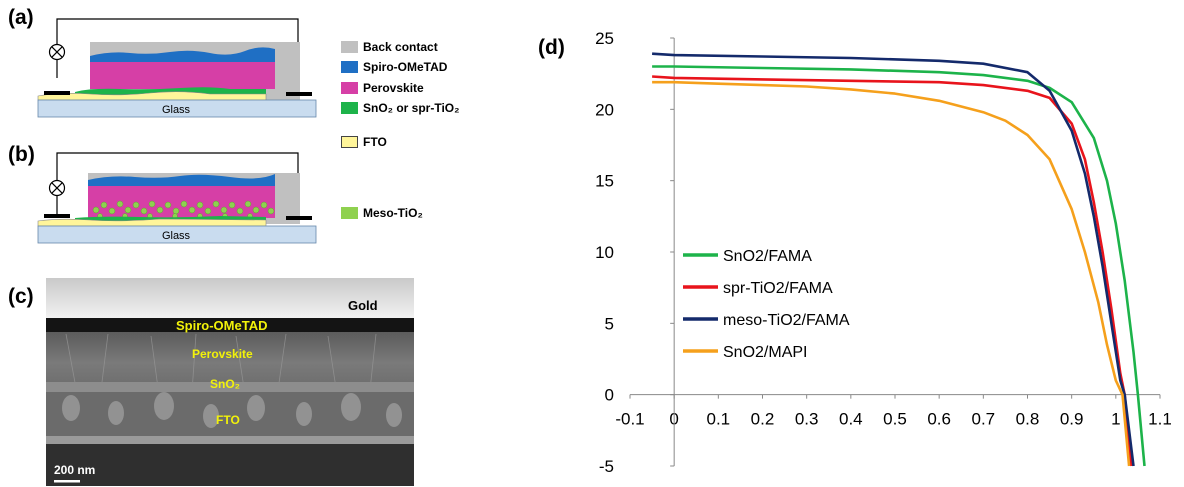 This screenshot has height=487, width=1184. What do you see at coordinates (349, 142) in the screenshot?
I see `swatch-fto` at bounding box center [349, 142].